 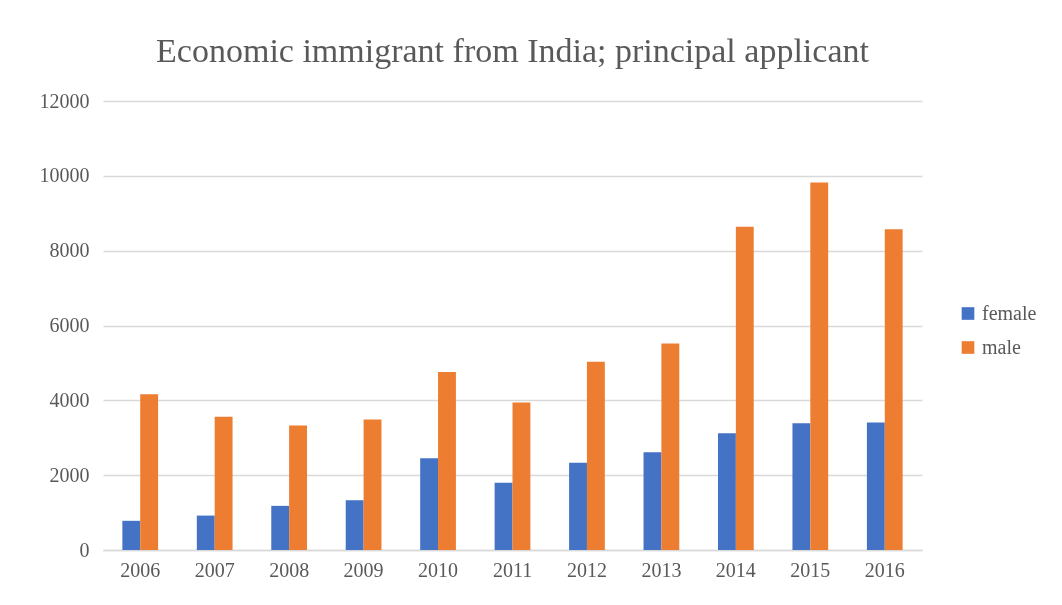 I want to click on y-tick-label: 0, so click(x=84, y=549).